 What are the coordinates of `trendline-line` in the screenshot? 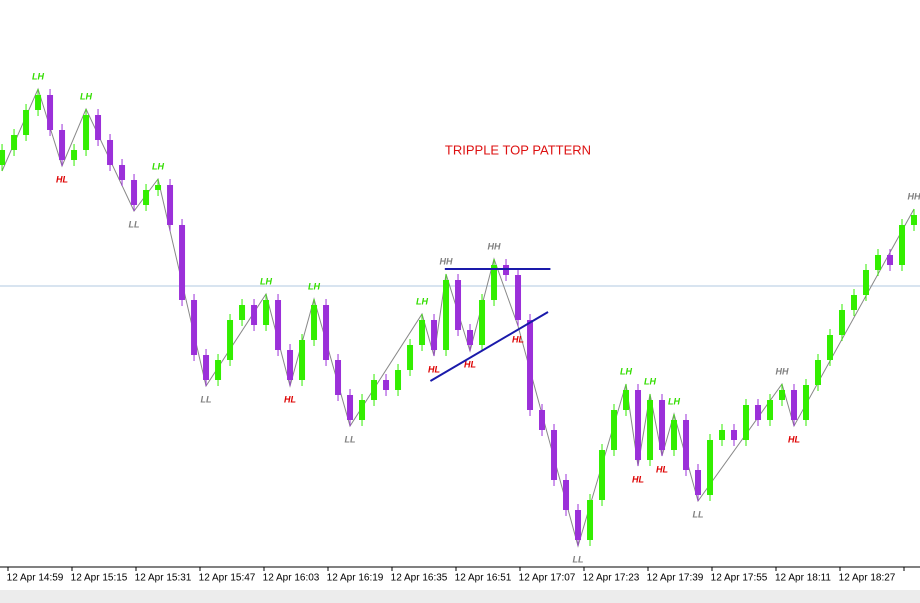 It's located at (489, 346).